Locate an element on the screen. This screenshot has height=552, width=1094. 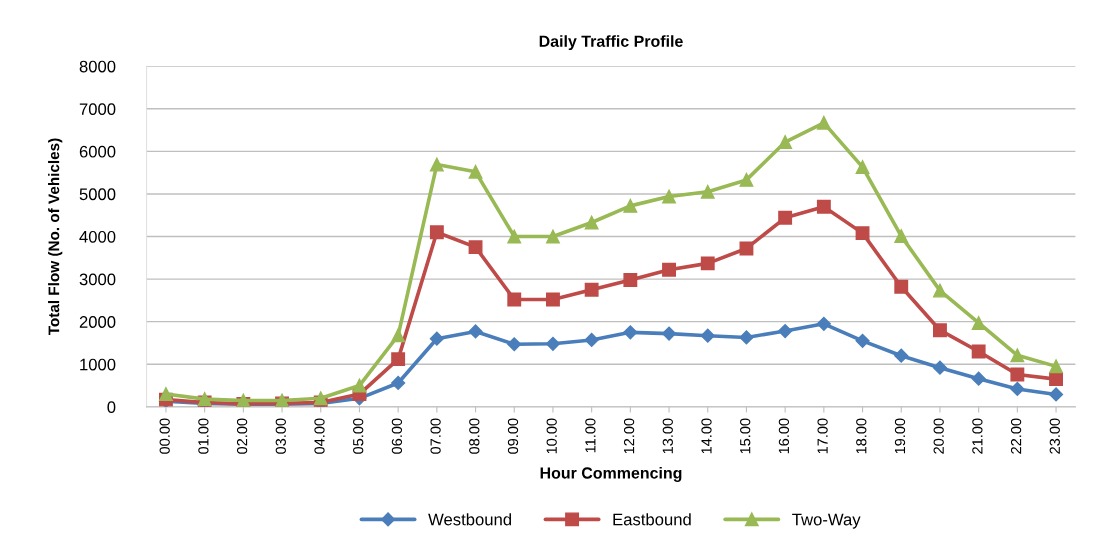
y-tick-label: 5000 is located at coordinates (97, 194).